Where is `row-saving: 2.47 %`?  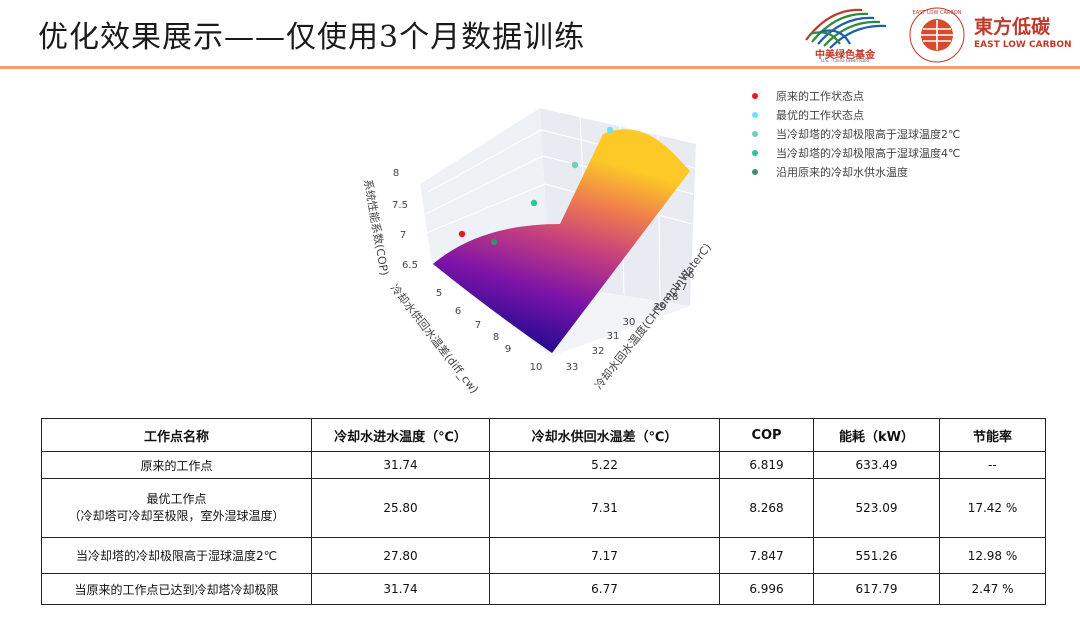 row-saving: 2.47 % is located at coordinates (992, 589).